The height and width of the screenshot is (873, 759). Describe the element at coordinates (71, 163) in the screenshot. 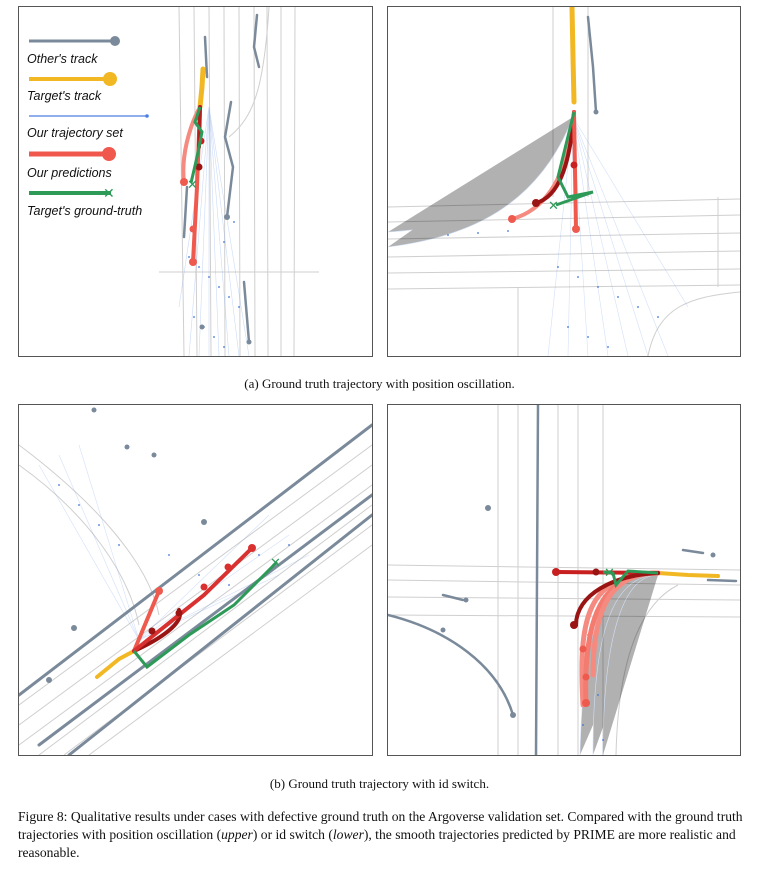

I see `legend-predictions: Our predictions` at that location.